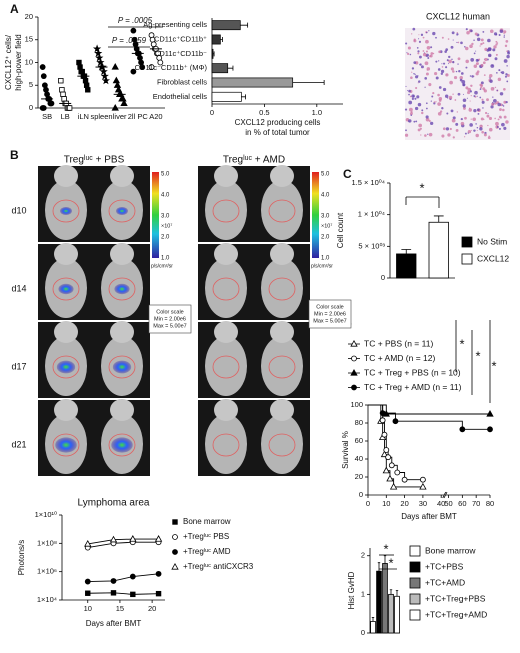 This screenshot has height=653, width=520. What do you see at coordinates (123, 578) in the screenshot?
I see `series-line` at bounding box center [123, 578].